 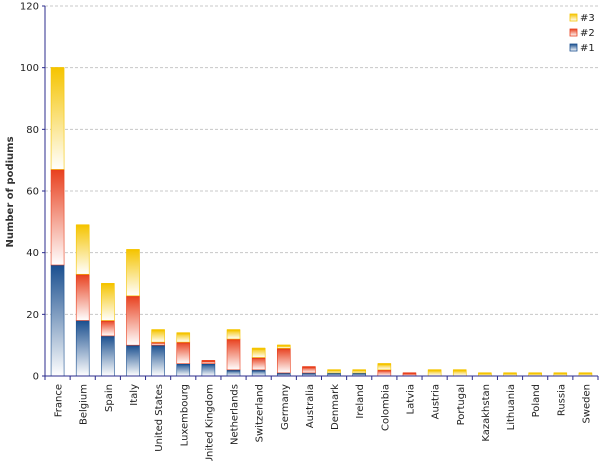 I want to click on x-category-label: Poland, so click(x=536, y=400).